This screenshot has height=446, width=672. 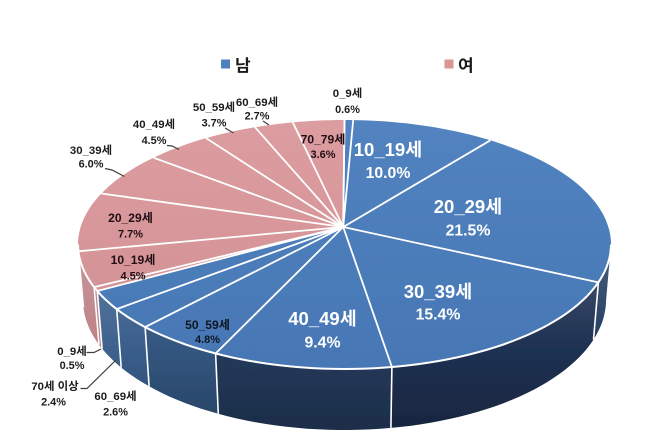 I want to click on svg-text: 70, so click(x=37, y=387).